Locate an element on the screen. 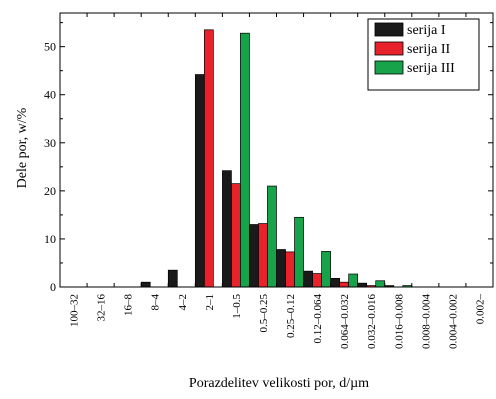 The image size is (496, 399). bar-1-0.12–0.064 is located at coordinates (308, 279).